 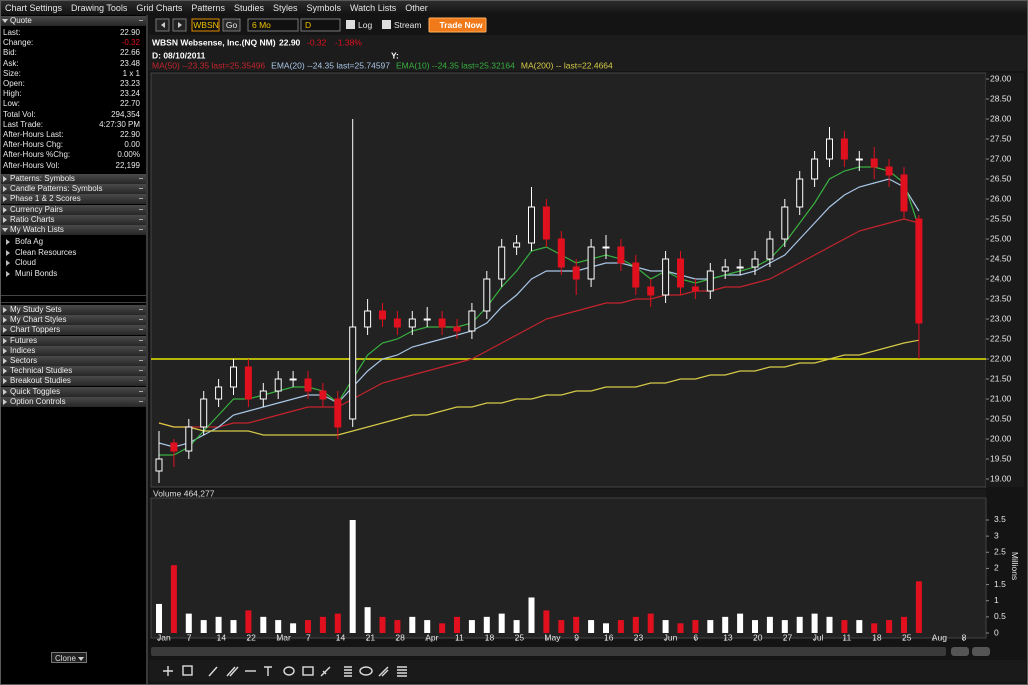 I want to click on menu-item: Grid Charts, so click(x=159, y=8).